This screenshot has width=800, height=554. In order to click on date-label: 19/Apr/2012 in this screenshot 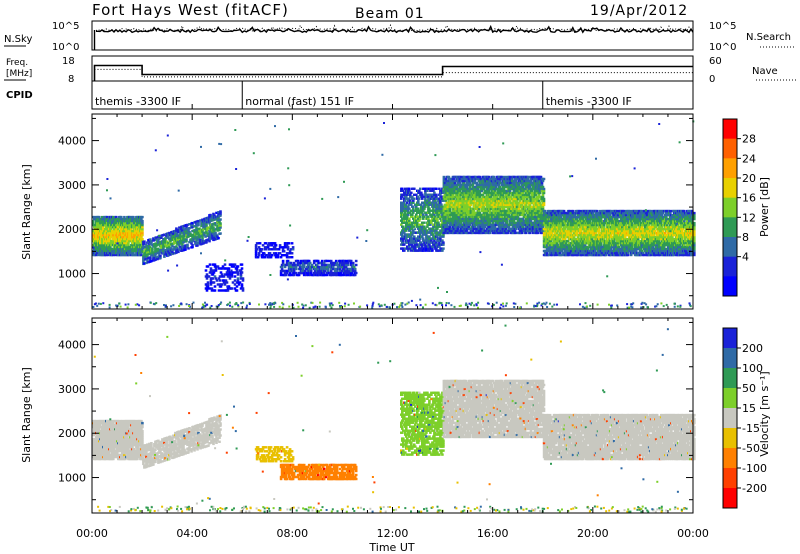, I will do `click(639, 11)`.